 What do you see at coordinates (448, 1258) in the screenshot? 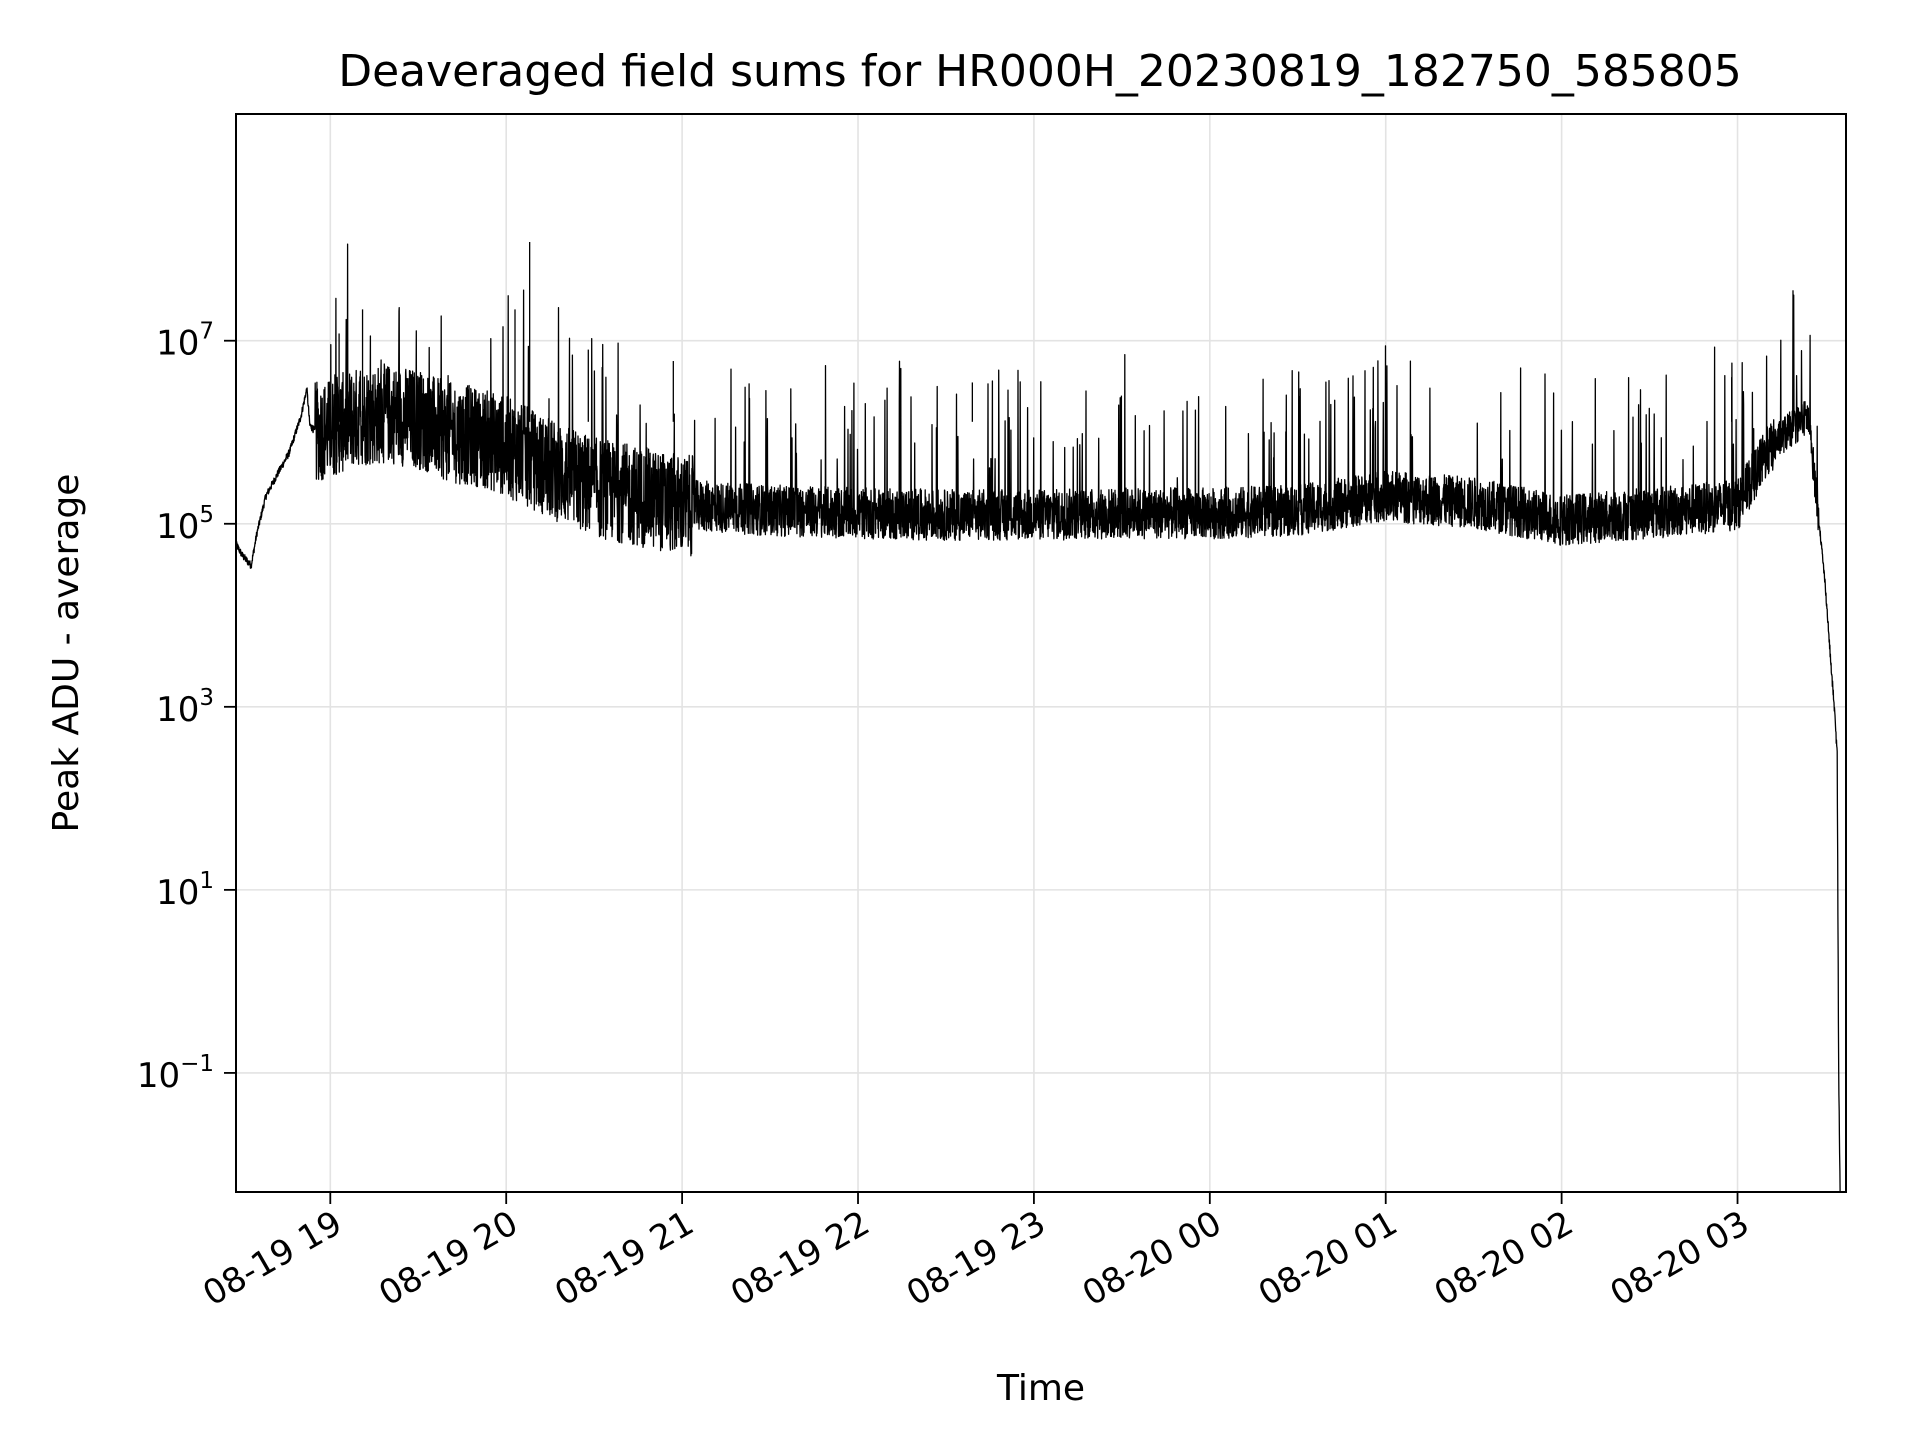
I see `x-tick-label: 08-19 20` at bounding box center [448, 1258].